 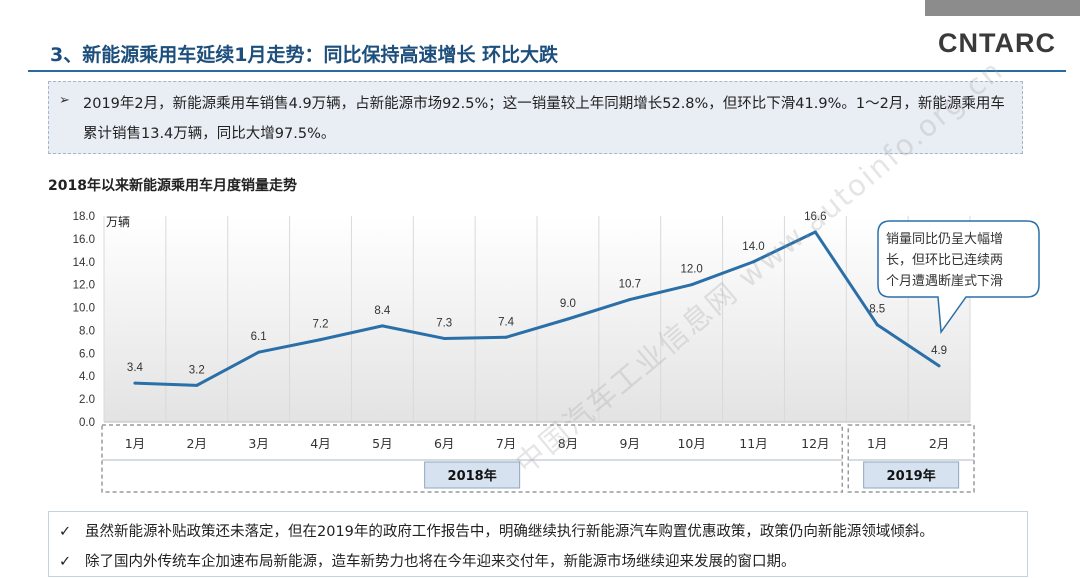 What do you see at coordinates (506, 443) in the screenshot?
I see `x-tick-label: 7月` at bounding box center [506, 443].